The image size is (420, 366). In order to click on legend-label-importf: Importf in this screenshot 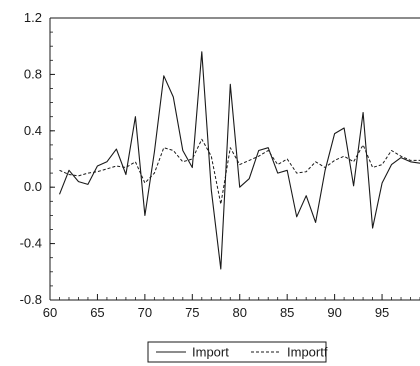, I will do `click(307, 352)`.